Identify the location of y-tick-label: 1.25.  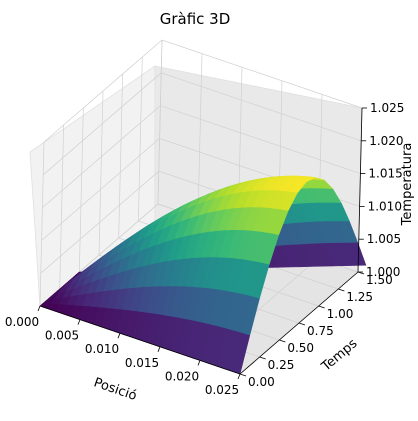
(359, 297).